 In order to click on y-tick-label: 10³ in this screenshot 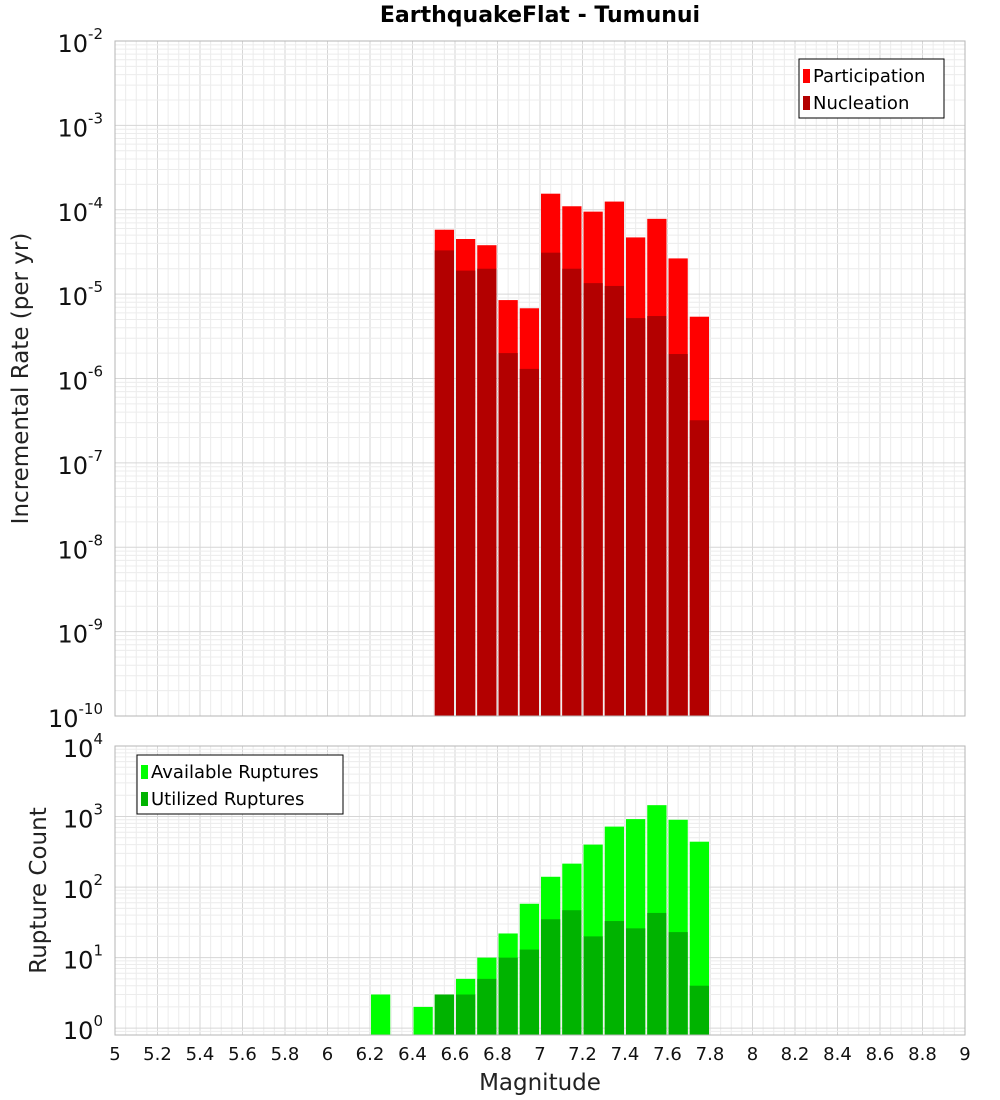, I will do `click(83, 817)`.